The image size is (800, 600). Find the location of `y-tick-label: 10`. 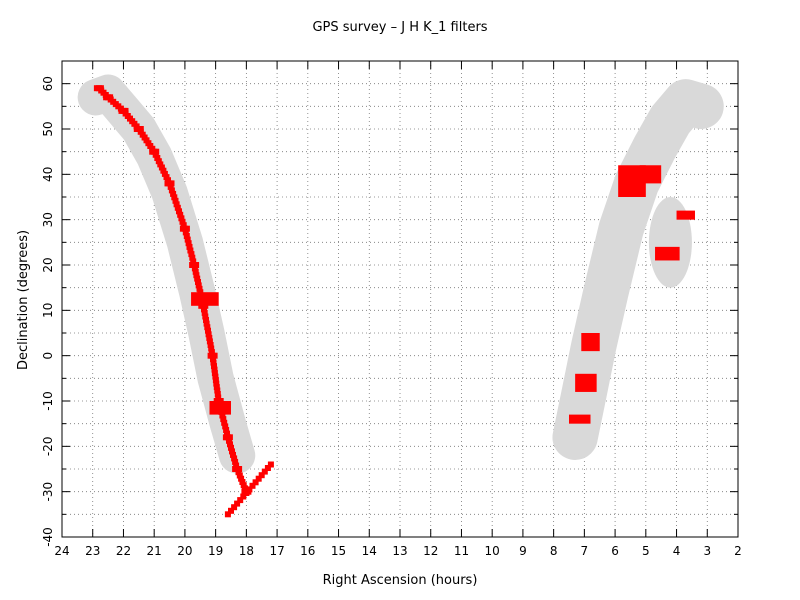

y-tick-label: 10 is located at coordinates (48, 310).